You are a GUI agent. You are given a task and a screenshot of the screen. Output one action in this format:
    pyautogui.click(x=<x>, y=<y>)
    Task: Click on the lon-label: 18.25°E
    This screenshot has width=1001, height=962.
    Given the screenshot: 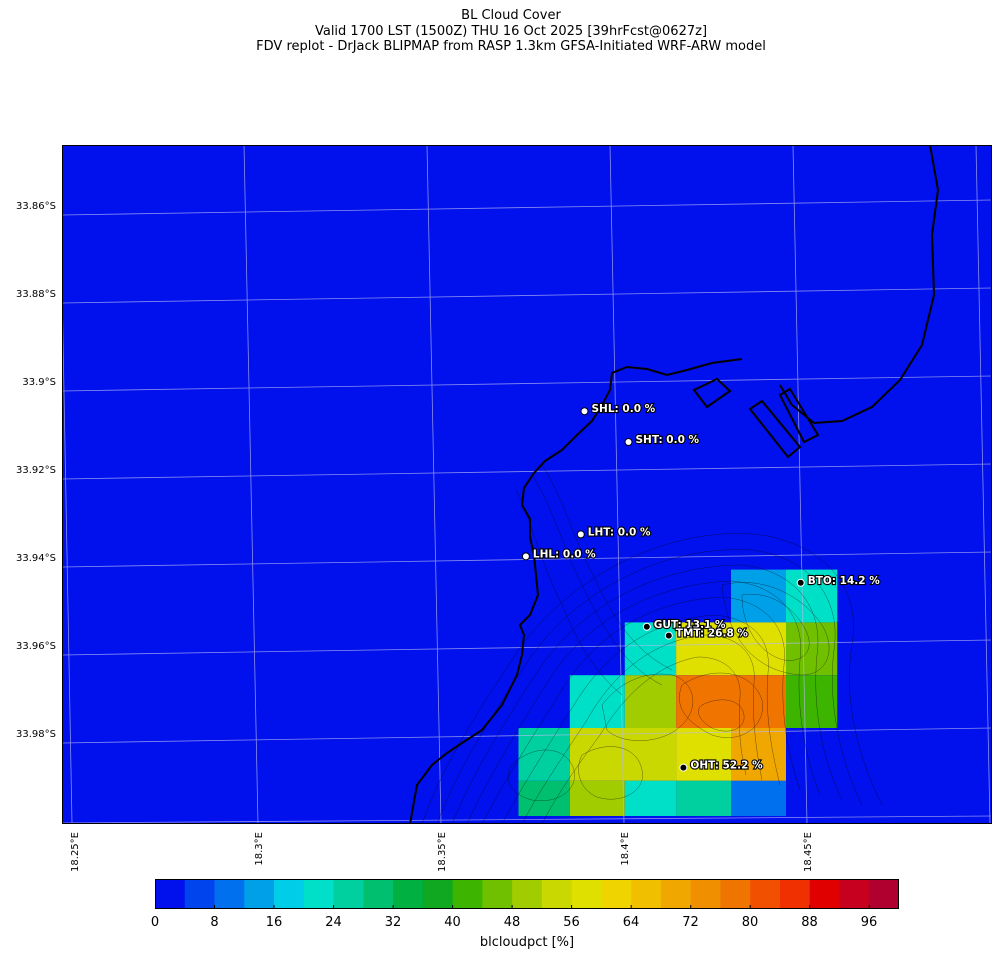 What is the action you would take?
    pyautogui.click(x=75, y=852)
    